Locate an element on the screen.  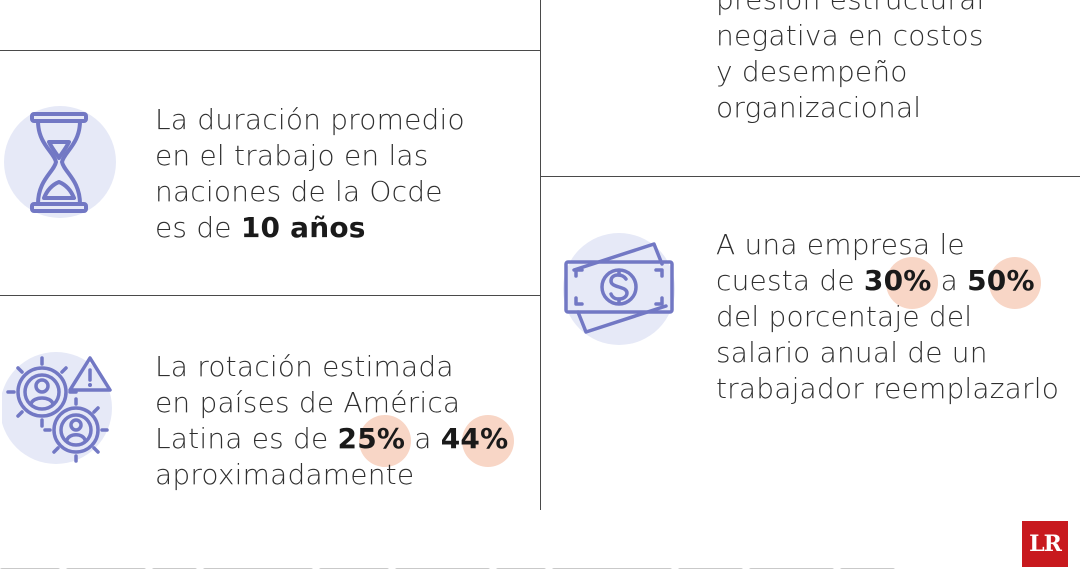
lr-logo: LR is located at coordinates (1045, 544).